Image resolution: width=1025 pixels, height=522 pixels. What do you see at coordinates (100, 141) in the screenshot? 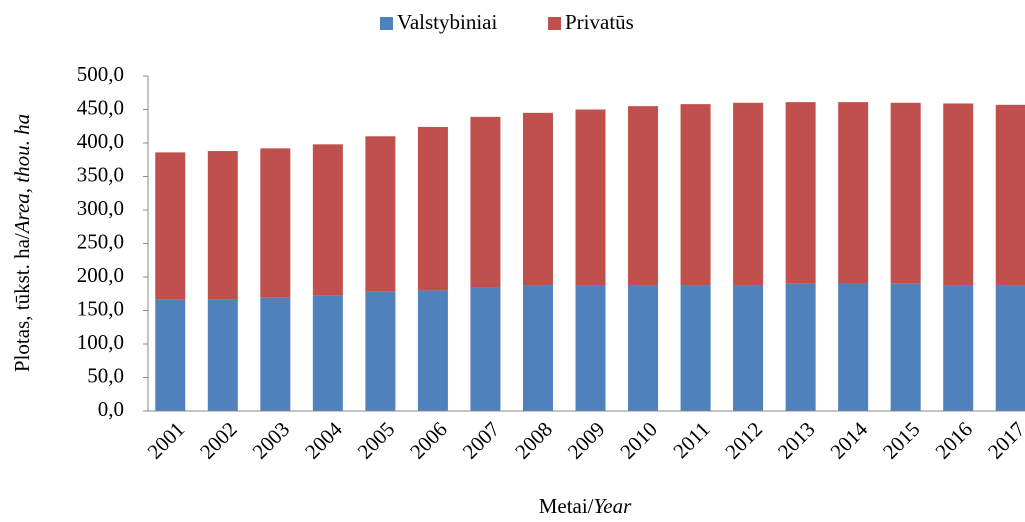
I see `y-tick-label: 400,0` at bounding box center [100, 141].